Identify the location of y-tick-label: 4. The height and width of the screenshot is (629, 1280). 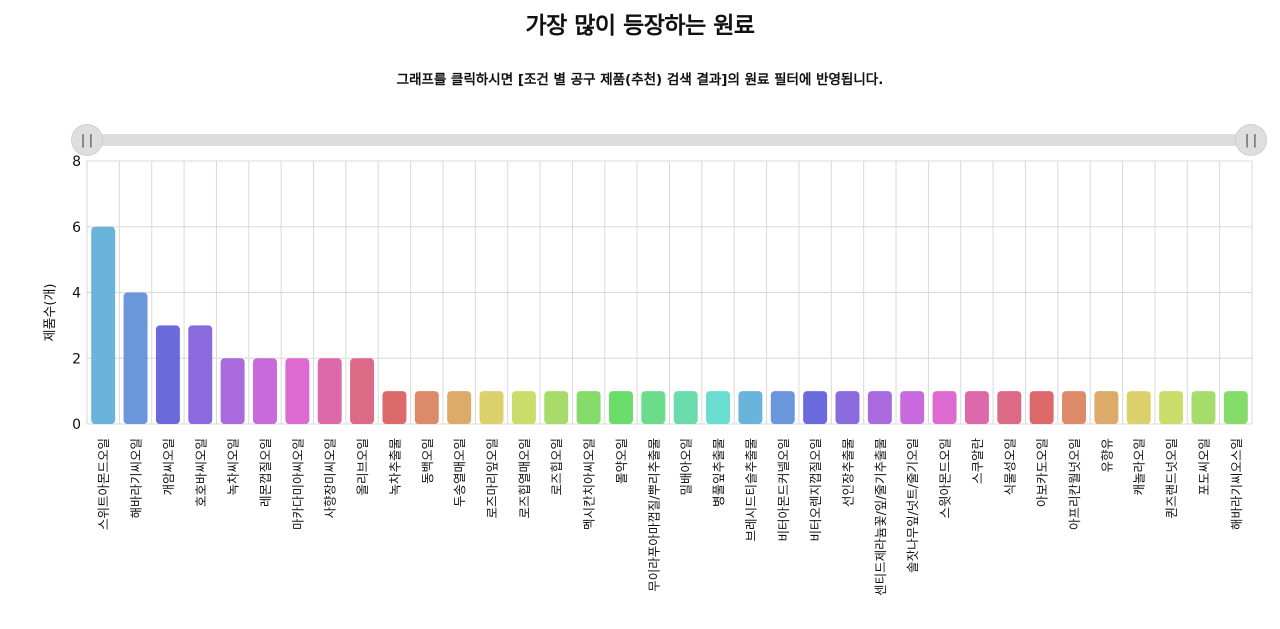
(76, 294).